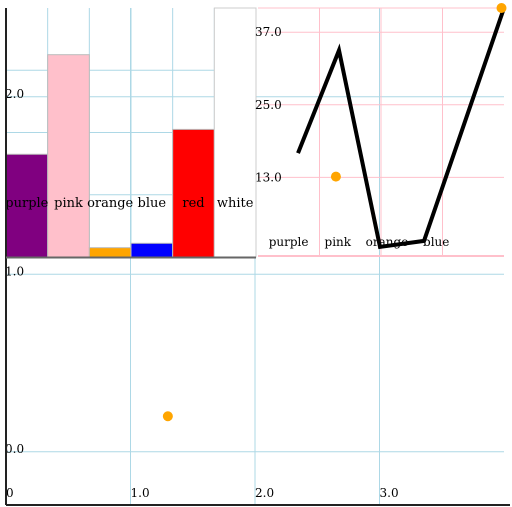  Describe the element at coordinates (235, 203) in the screenshot. I see `bar-label-white: white` at that location.